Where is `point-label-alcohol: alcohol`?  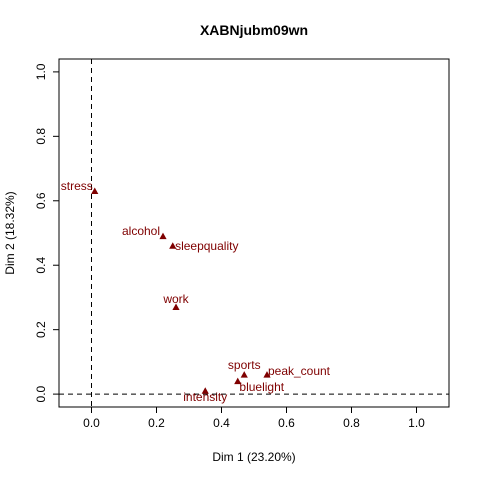 point-label-alcohol: alcohol is located at coordinates (141, 231).